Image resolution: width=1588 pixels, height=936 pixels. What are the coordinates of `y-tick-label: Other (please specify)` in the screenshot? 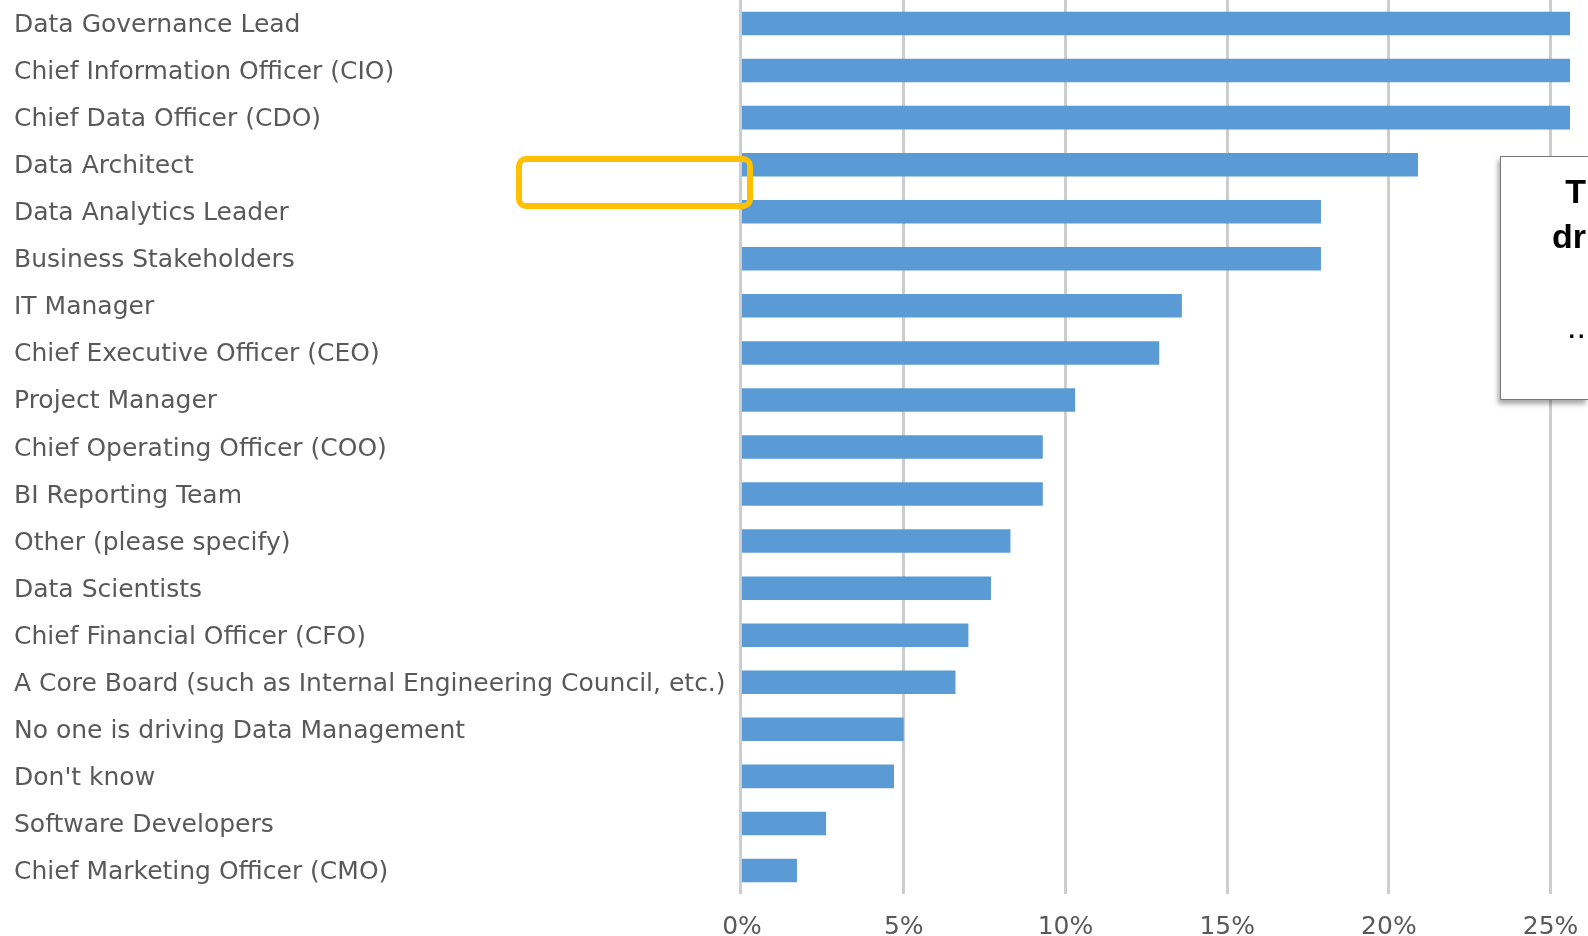 It's located at (152, 541).